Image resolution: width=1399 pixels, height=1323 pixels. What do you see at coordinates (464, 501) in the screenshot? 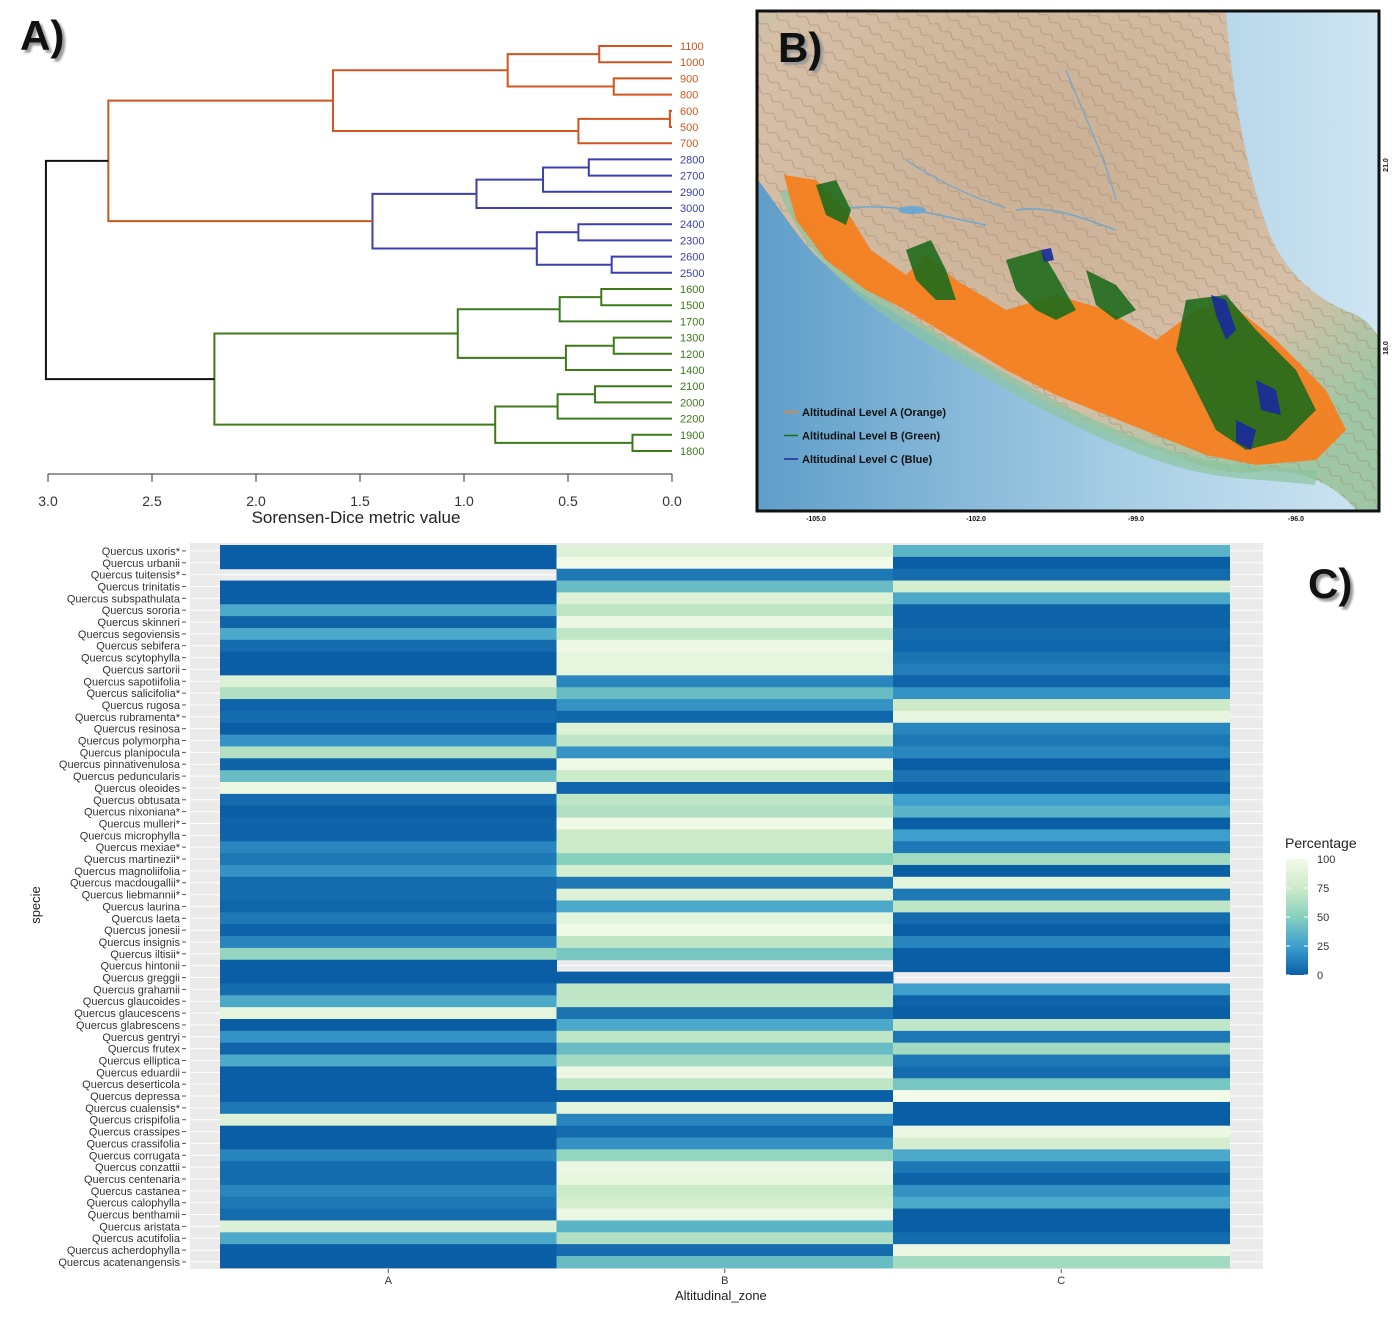
I see `dendrogram-tick-label: 1.0` at bounding box center [464, 501].